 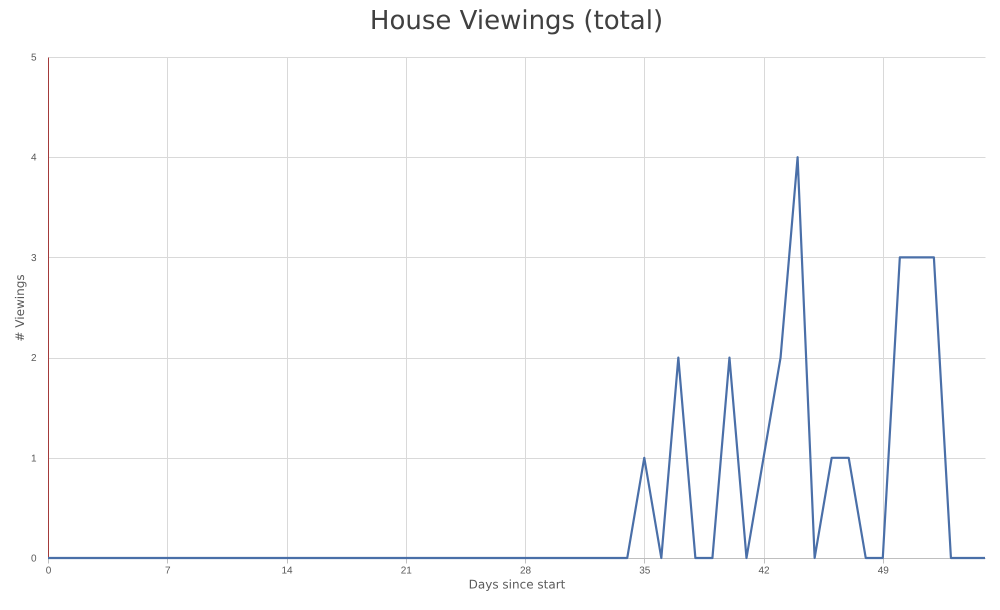 What do you see at coordinates (33, 258) in the screenshot?
I see `y-tick-label: 3` at bounding box center [33, 258].